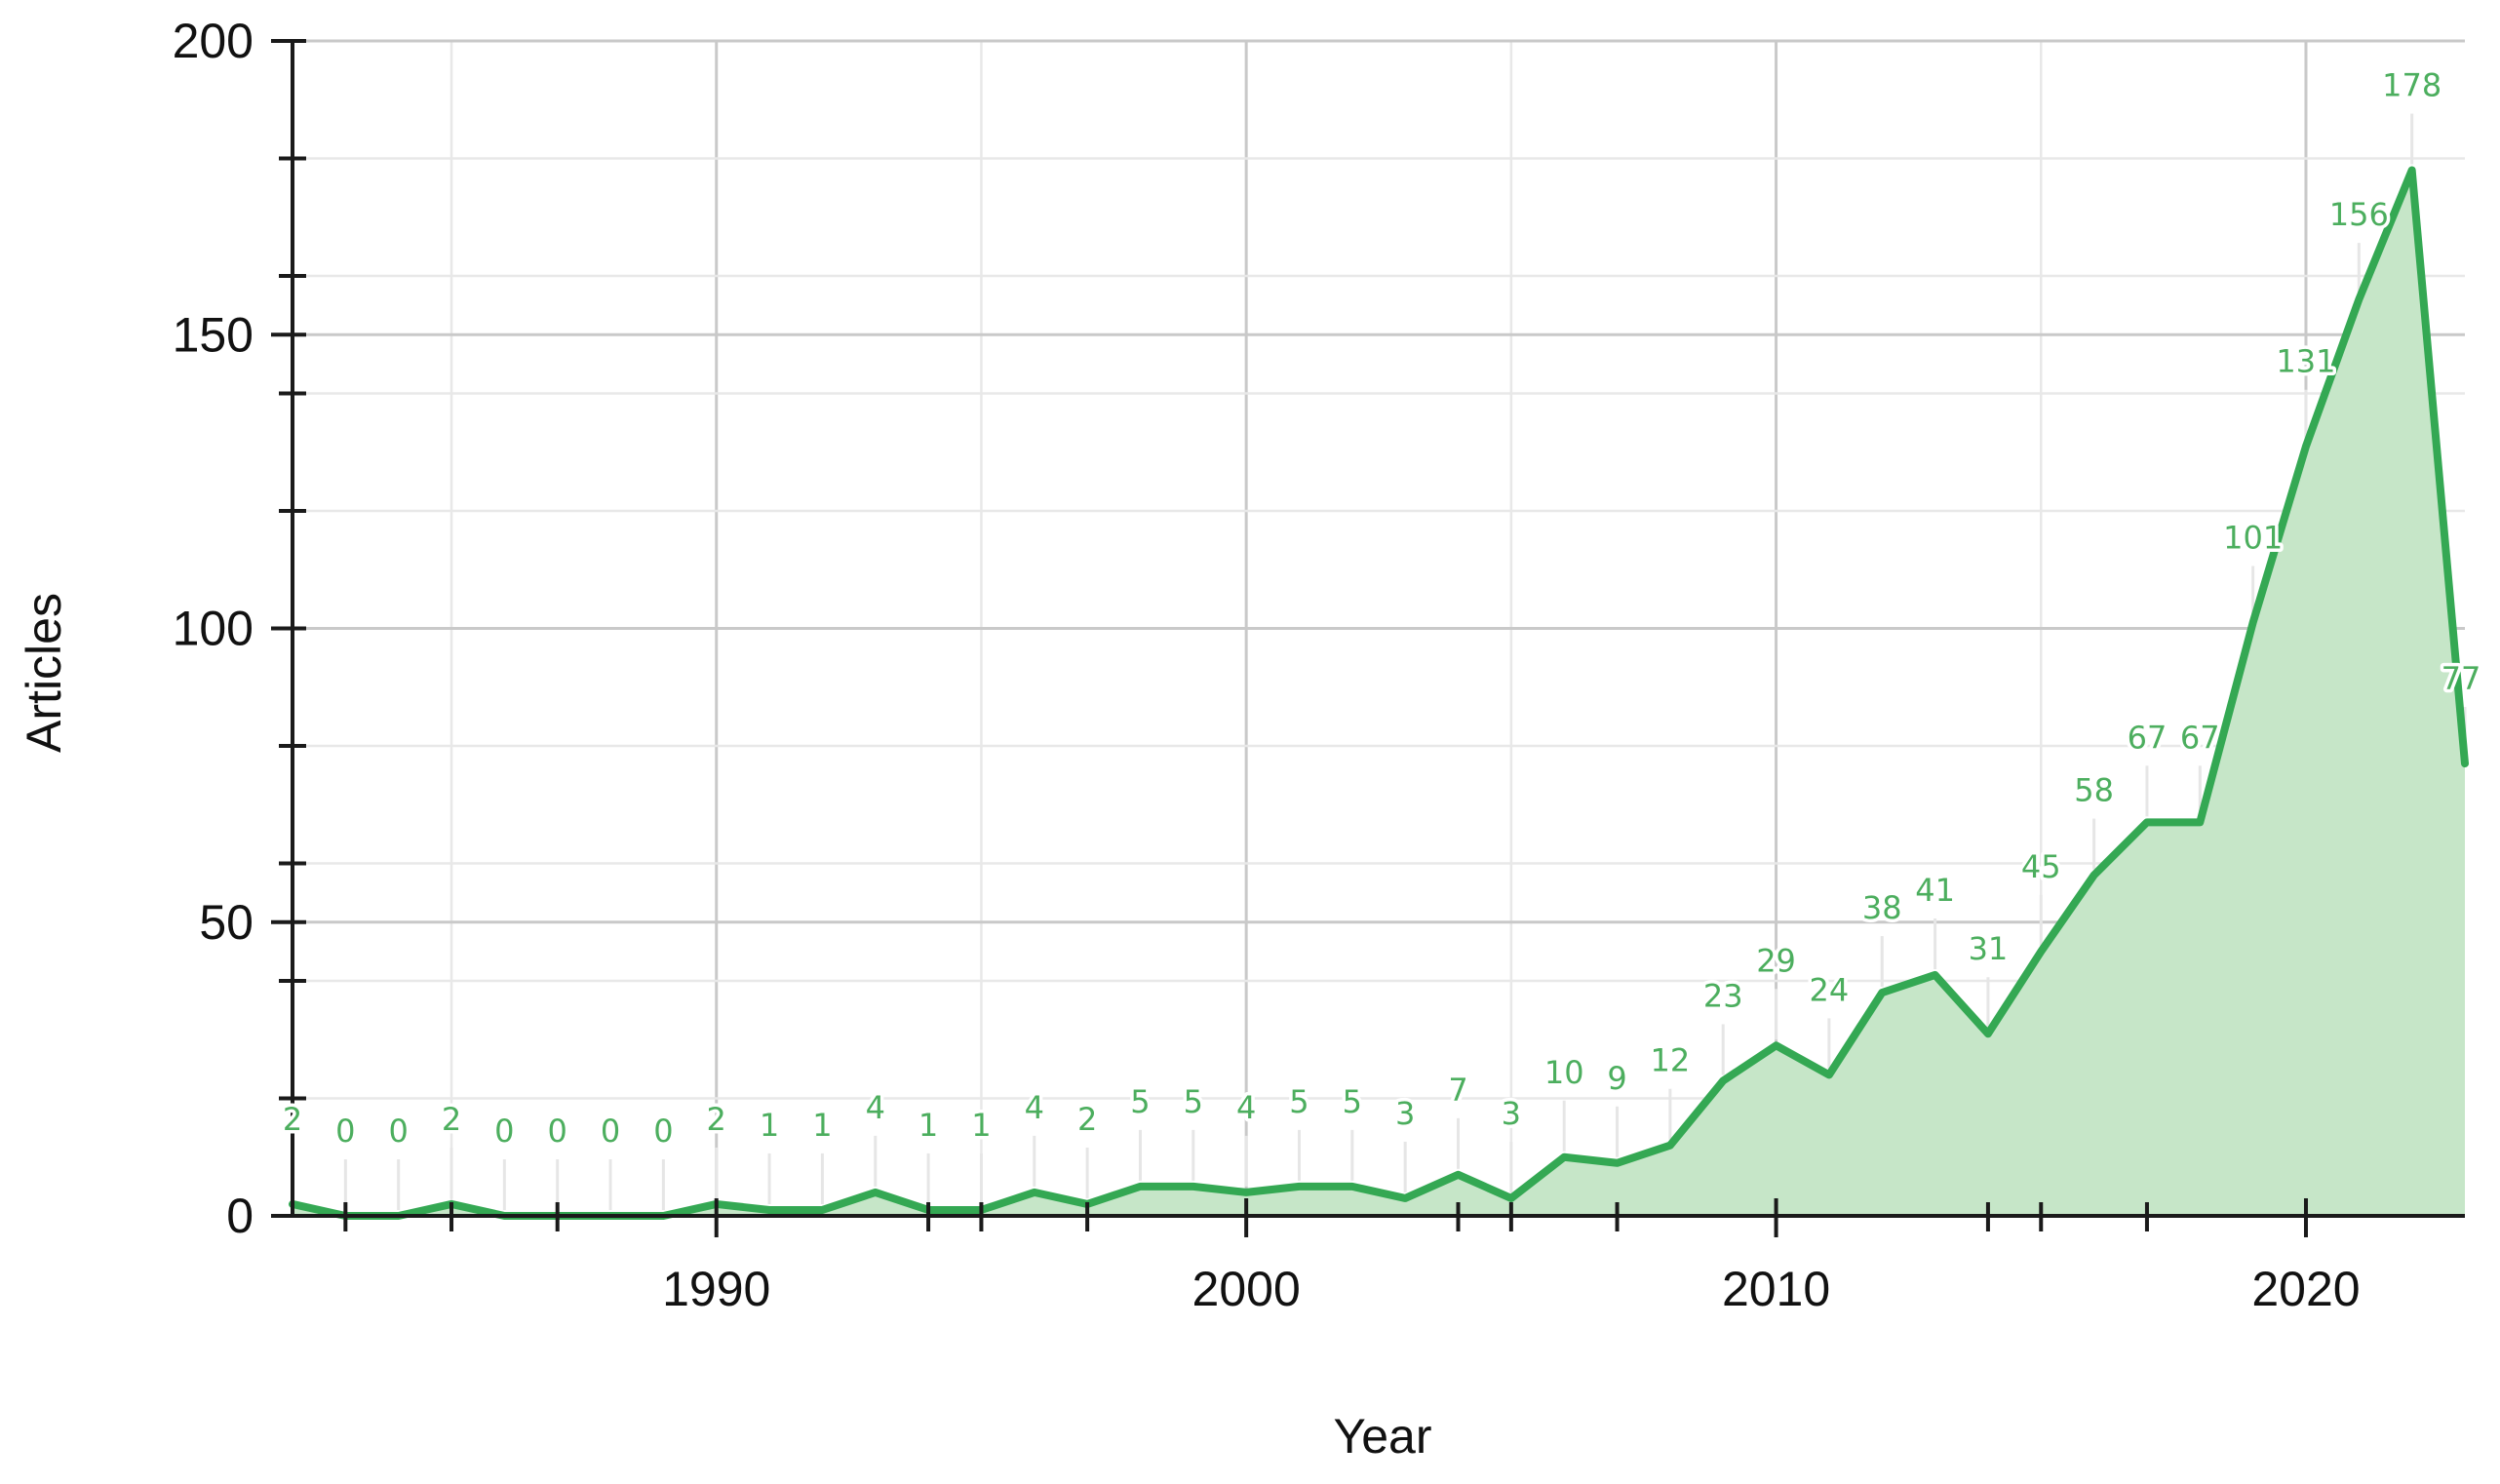  Describe the element at coordinates (2359, 214) in the screenshot. I see `data-label: 156` at that location.